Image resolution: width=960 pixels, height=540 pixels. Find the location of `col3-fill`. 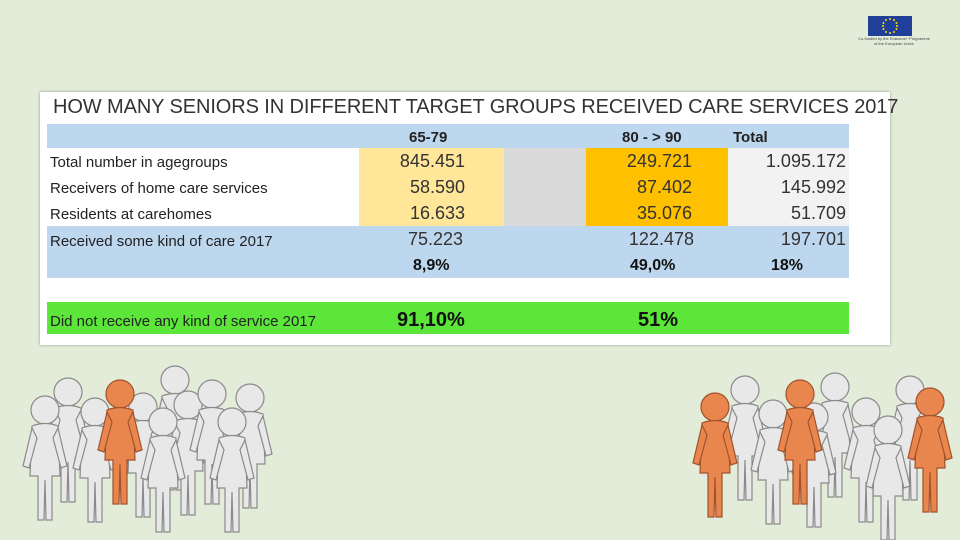

col3-fill is located at coordinates (788, 187).